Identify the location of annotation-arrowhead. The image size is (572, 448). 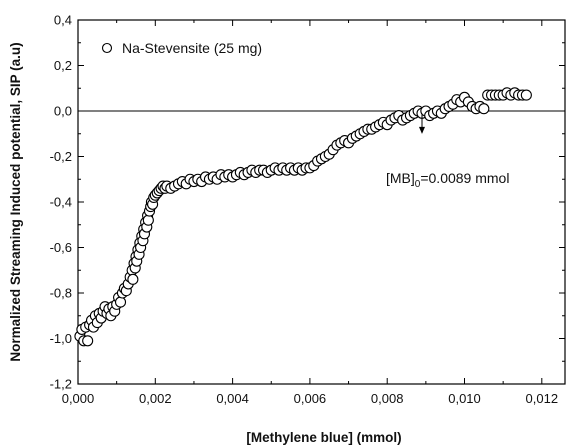
(421, 130).